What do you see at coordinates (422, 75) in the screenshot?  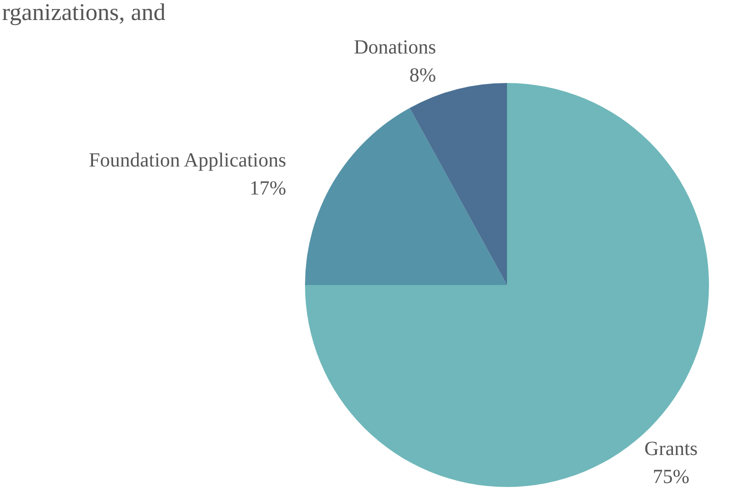 I see `data-label: 8%` at bounding box center [422, 75].